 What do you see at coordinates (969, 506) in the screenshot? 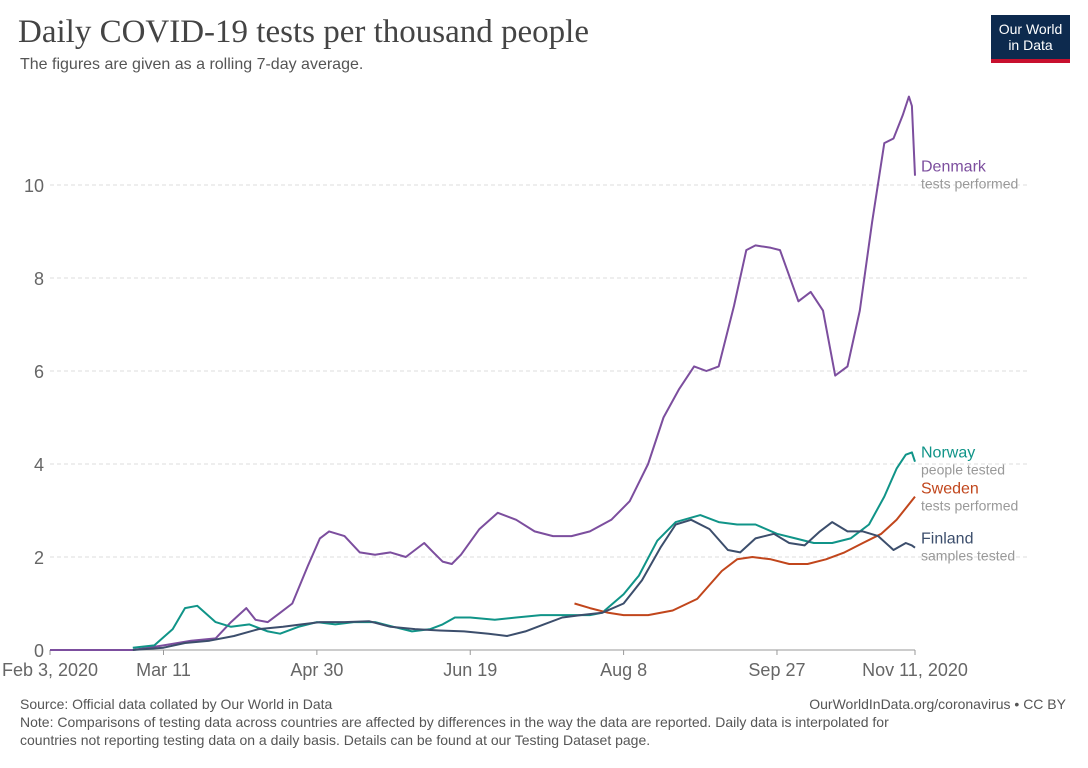
I see `series-sublabel-sweden: tests performed` at bounding box center [969, 506].